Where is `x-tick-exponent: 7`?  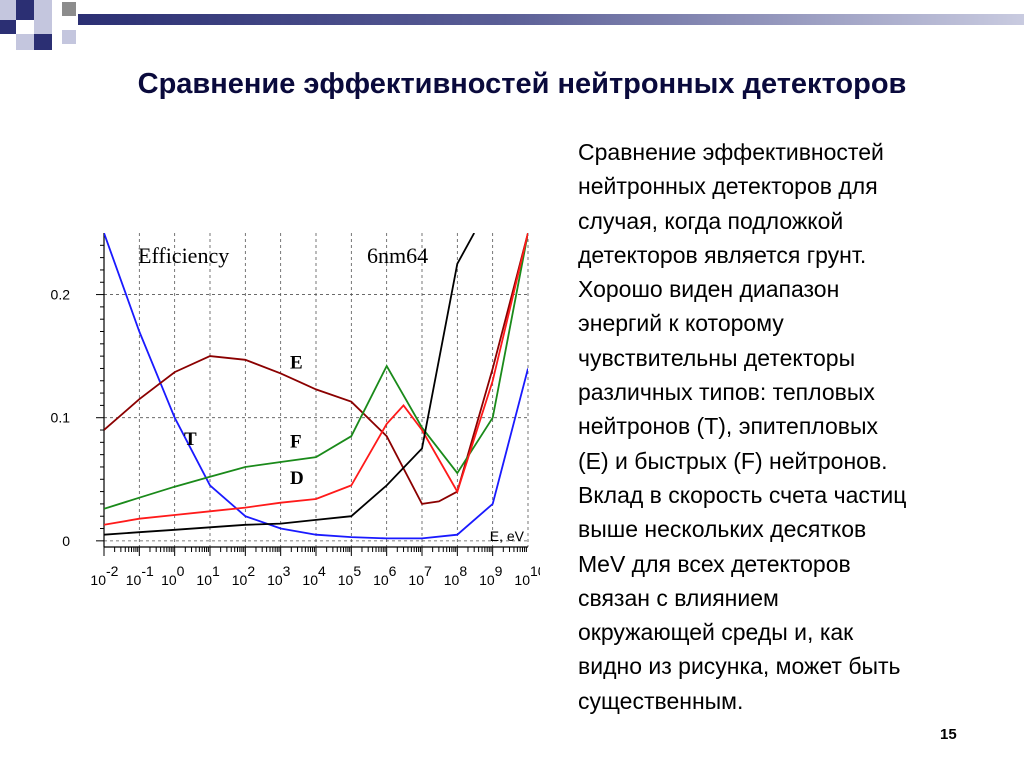 x-tick-exponent: 7 is located at coordinates (428, 571).